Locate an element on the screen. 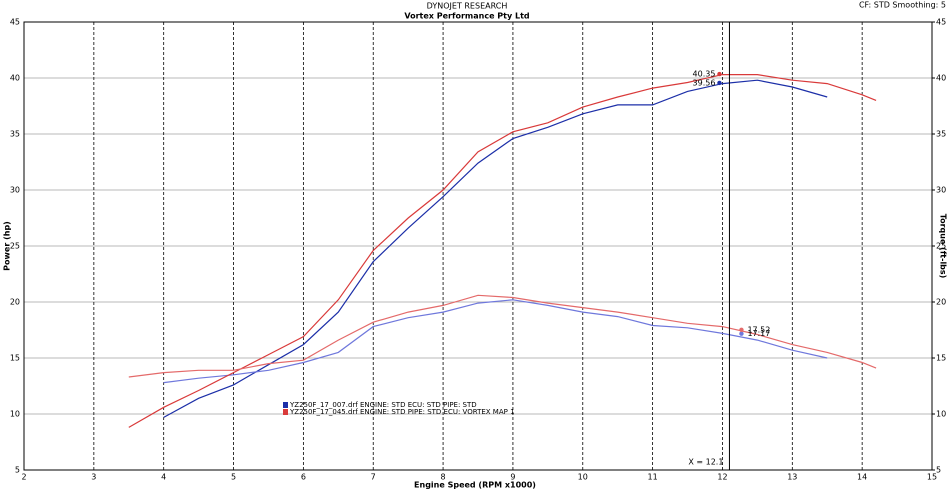 Image resolution: width=950 pixels, height=490 pixels. y2-axis-label: Torque (ft-lbs) is located at coordinates (943, 246).